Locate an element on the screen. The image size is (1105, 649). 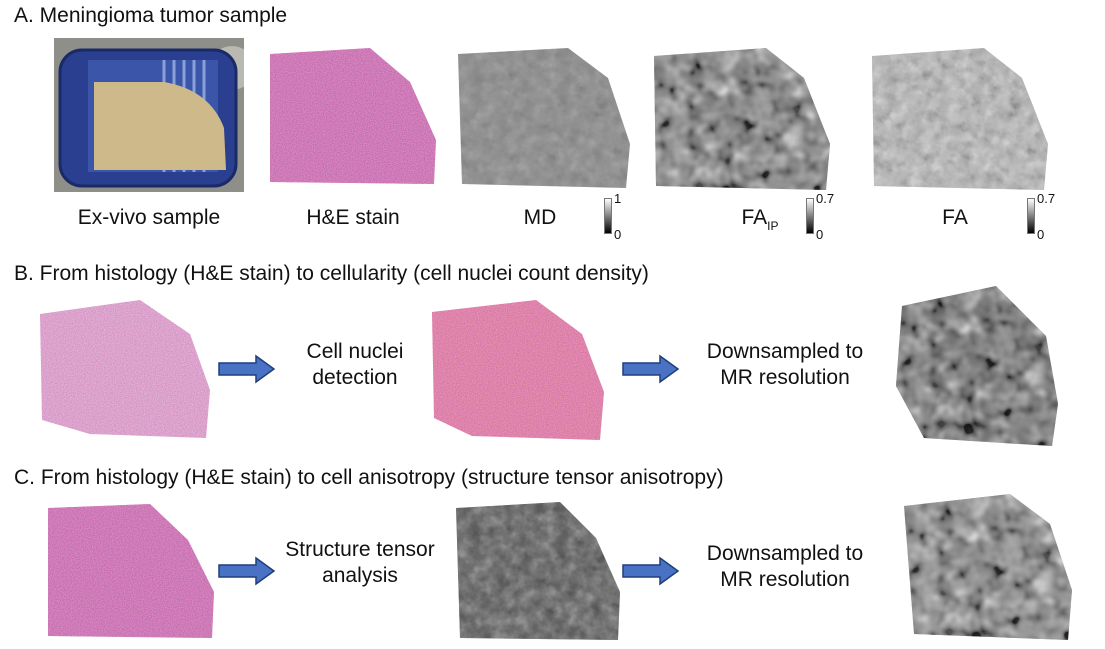
he-stain-label: H&E stain is located at coordinates (353, 217).